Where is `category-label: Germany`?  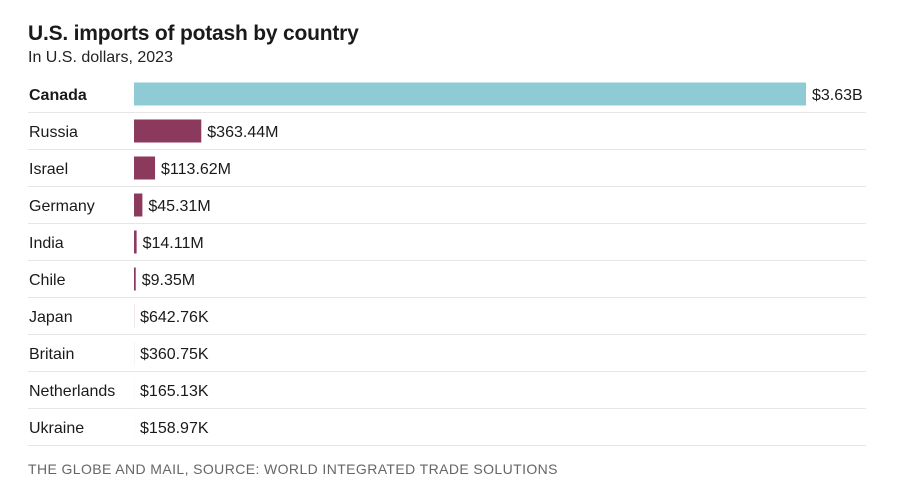
category-label: Germany is located at coordinates (62, 206).